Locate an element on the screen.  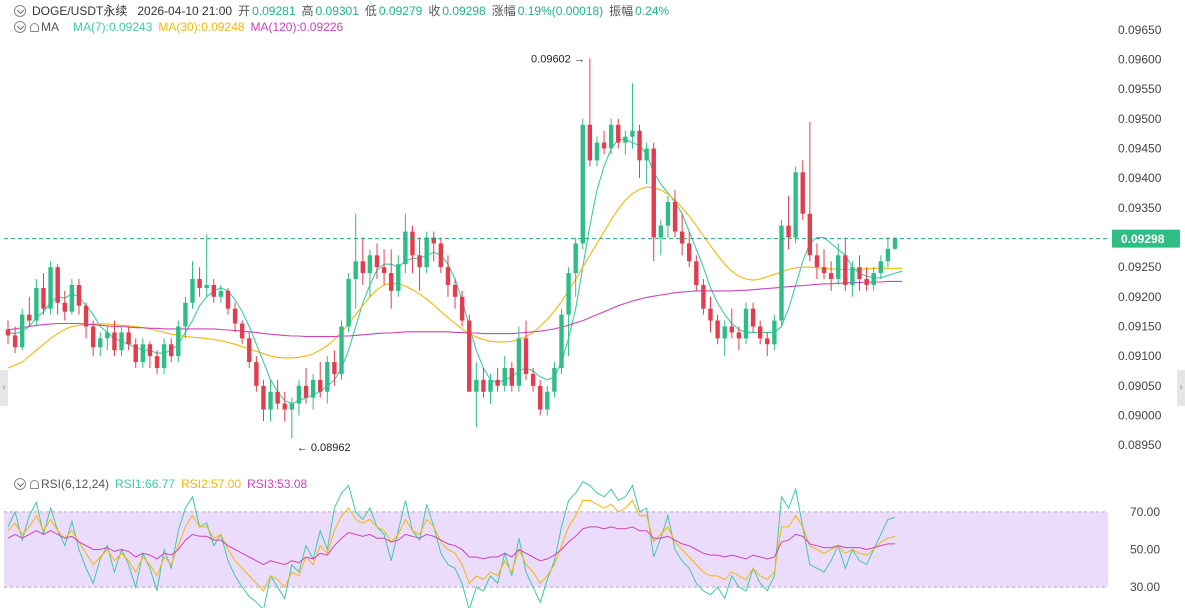
left-scroll-handle: ‹ is located at coordinates (4, 388).